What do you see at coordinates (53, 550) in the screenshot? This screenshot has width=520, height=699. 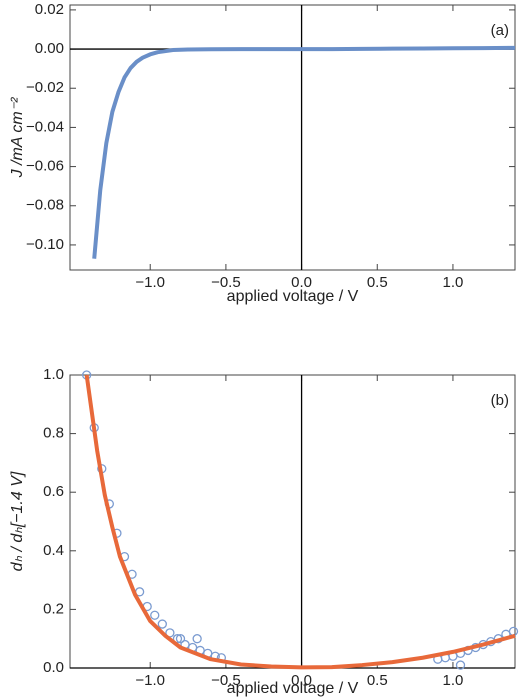 I see `y-tick-label: 0.4` at bounding box center [53, 550].